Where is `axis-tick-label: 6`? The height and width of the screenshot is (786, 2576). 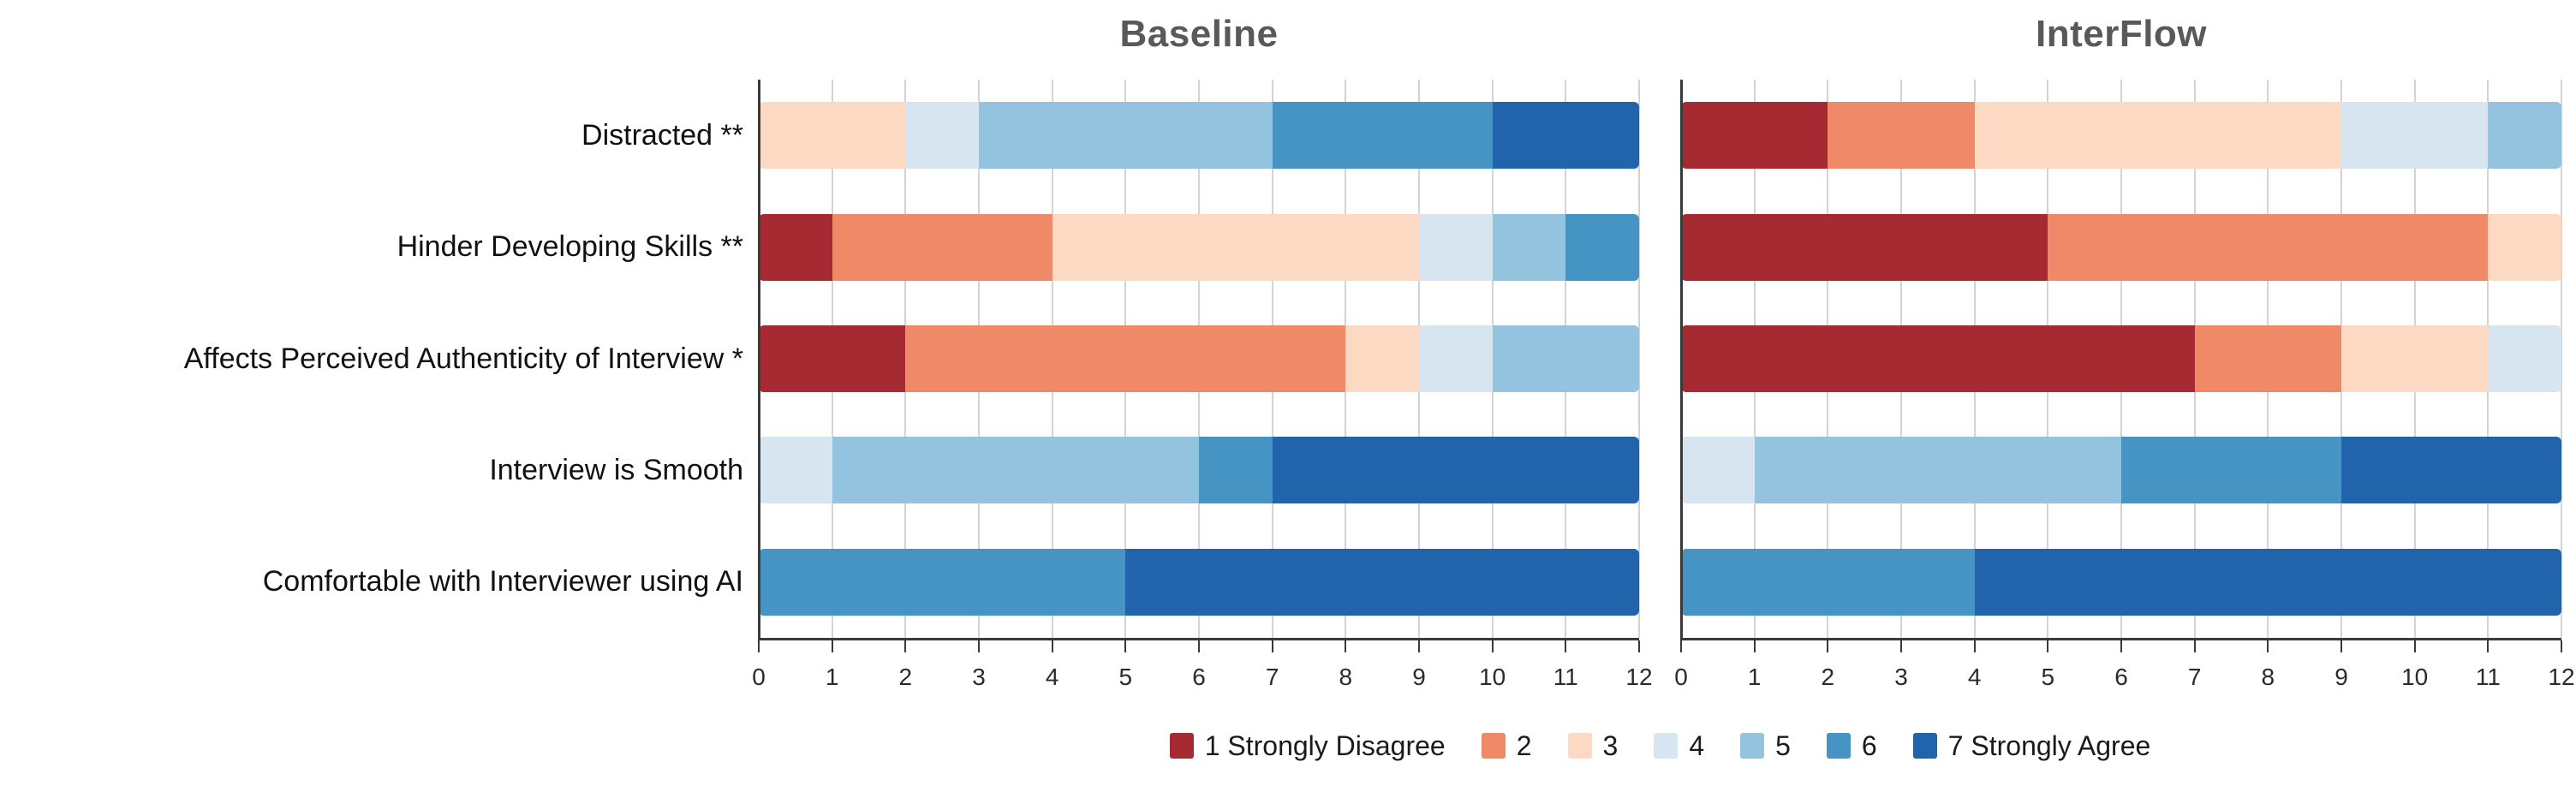 axis-tick-label: 6 is located at coordinates (1199, 677).